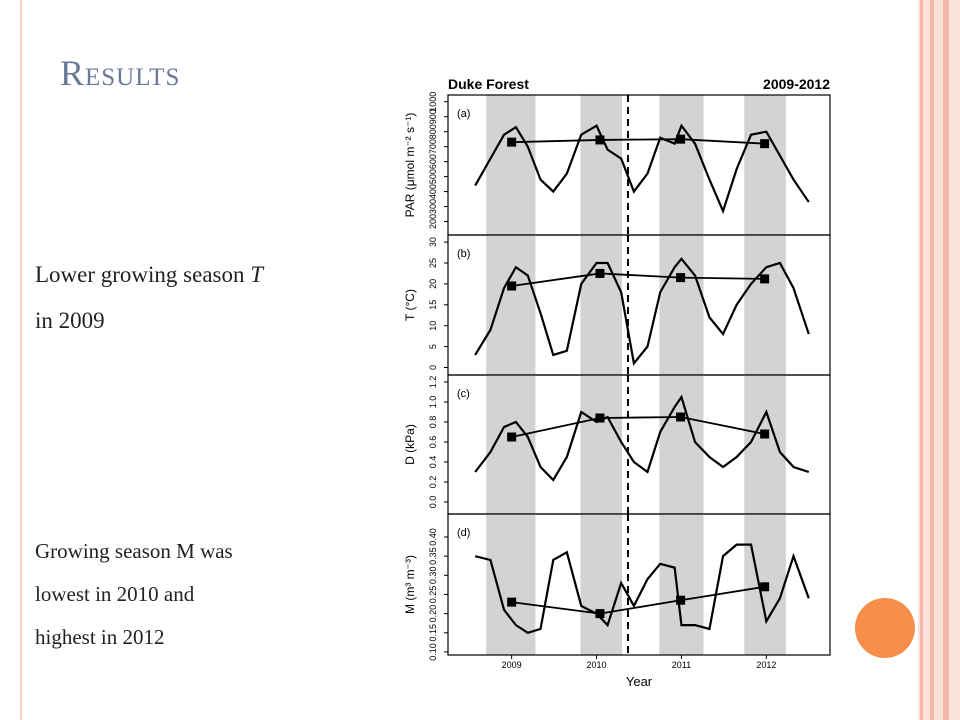  I want to click on x-tick-label: 2009, so click(512, 665).